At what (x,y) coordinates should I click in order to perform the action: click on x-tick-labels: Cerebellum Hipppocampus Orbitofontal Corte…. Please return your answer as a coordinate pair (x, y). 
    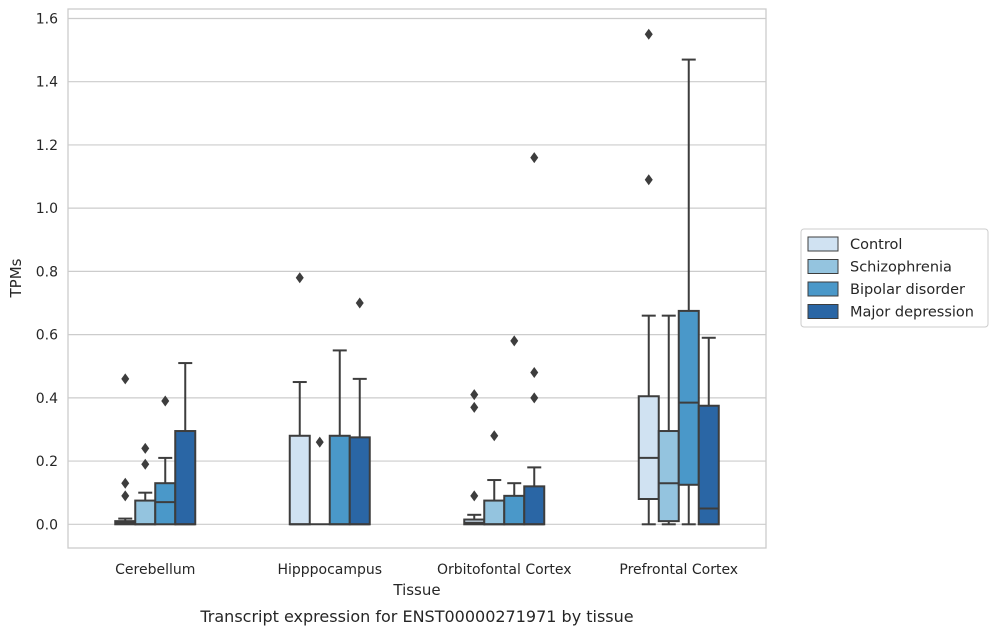
    Looking at the image, I should click on (426, 570).